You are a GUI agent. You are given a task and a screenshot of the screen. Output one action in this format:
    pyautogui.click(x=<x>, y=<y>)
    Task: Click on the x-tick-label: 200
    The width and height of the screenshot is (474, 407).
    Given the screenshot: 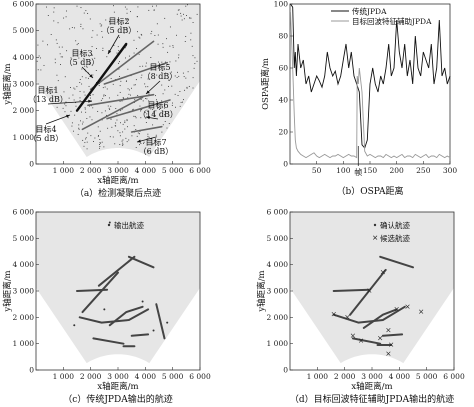 What is the action you would take?
    pyautogui.click(x=397, y=170)
    